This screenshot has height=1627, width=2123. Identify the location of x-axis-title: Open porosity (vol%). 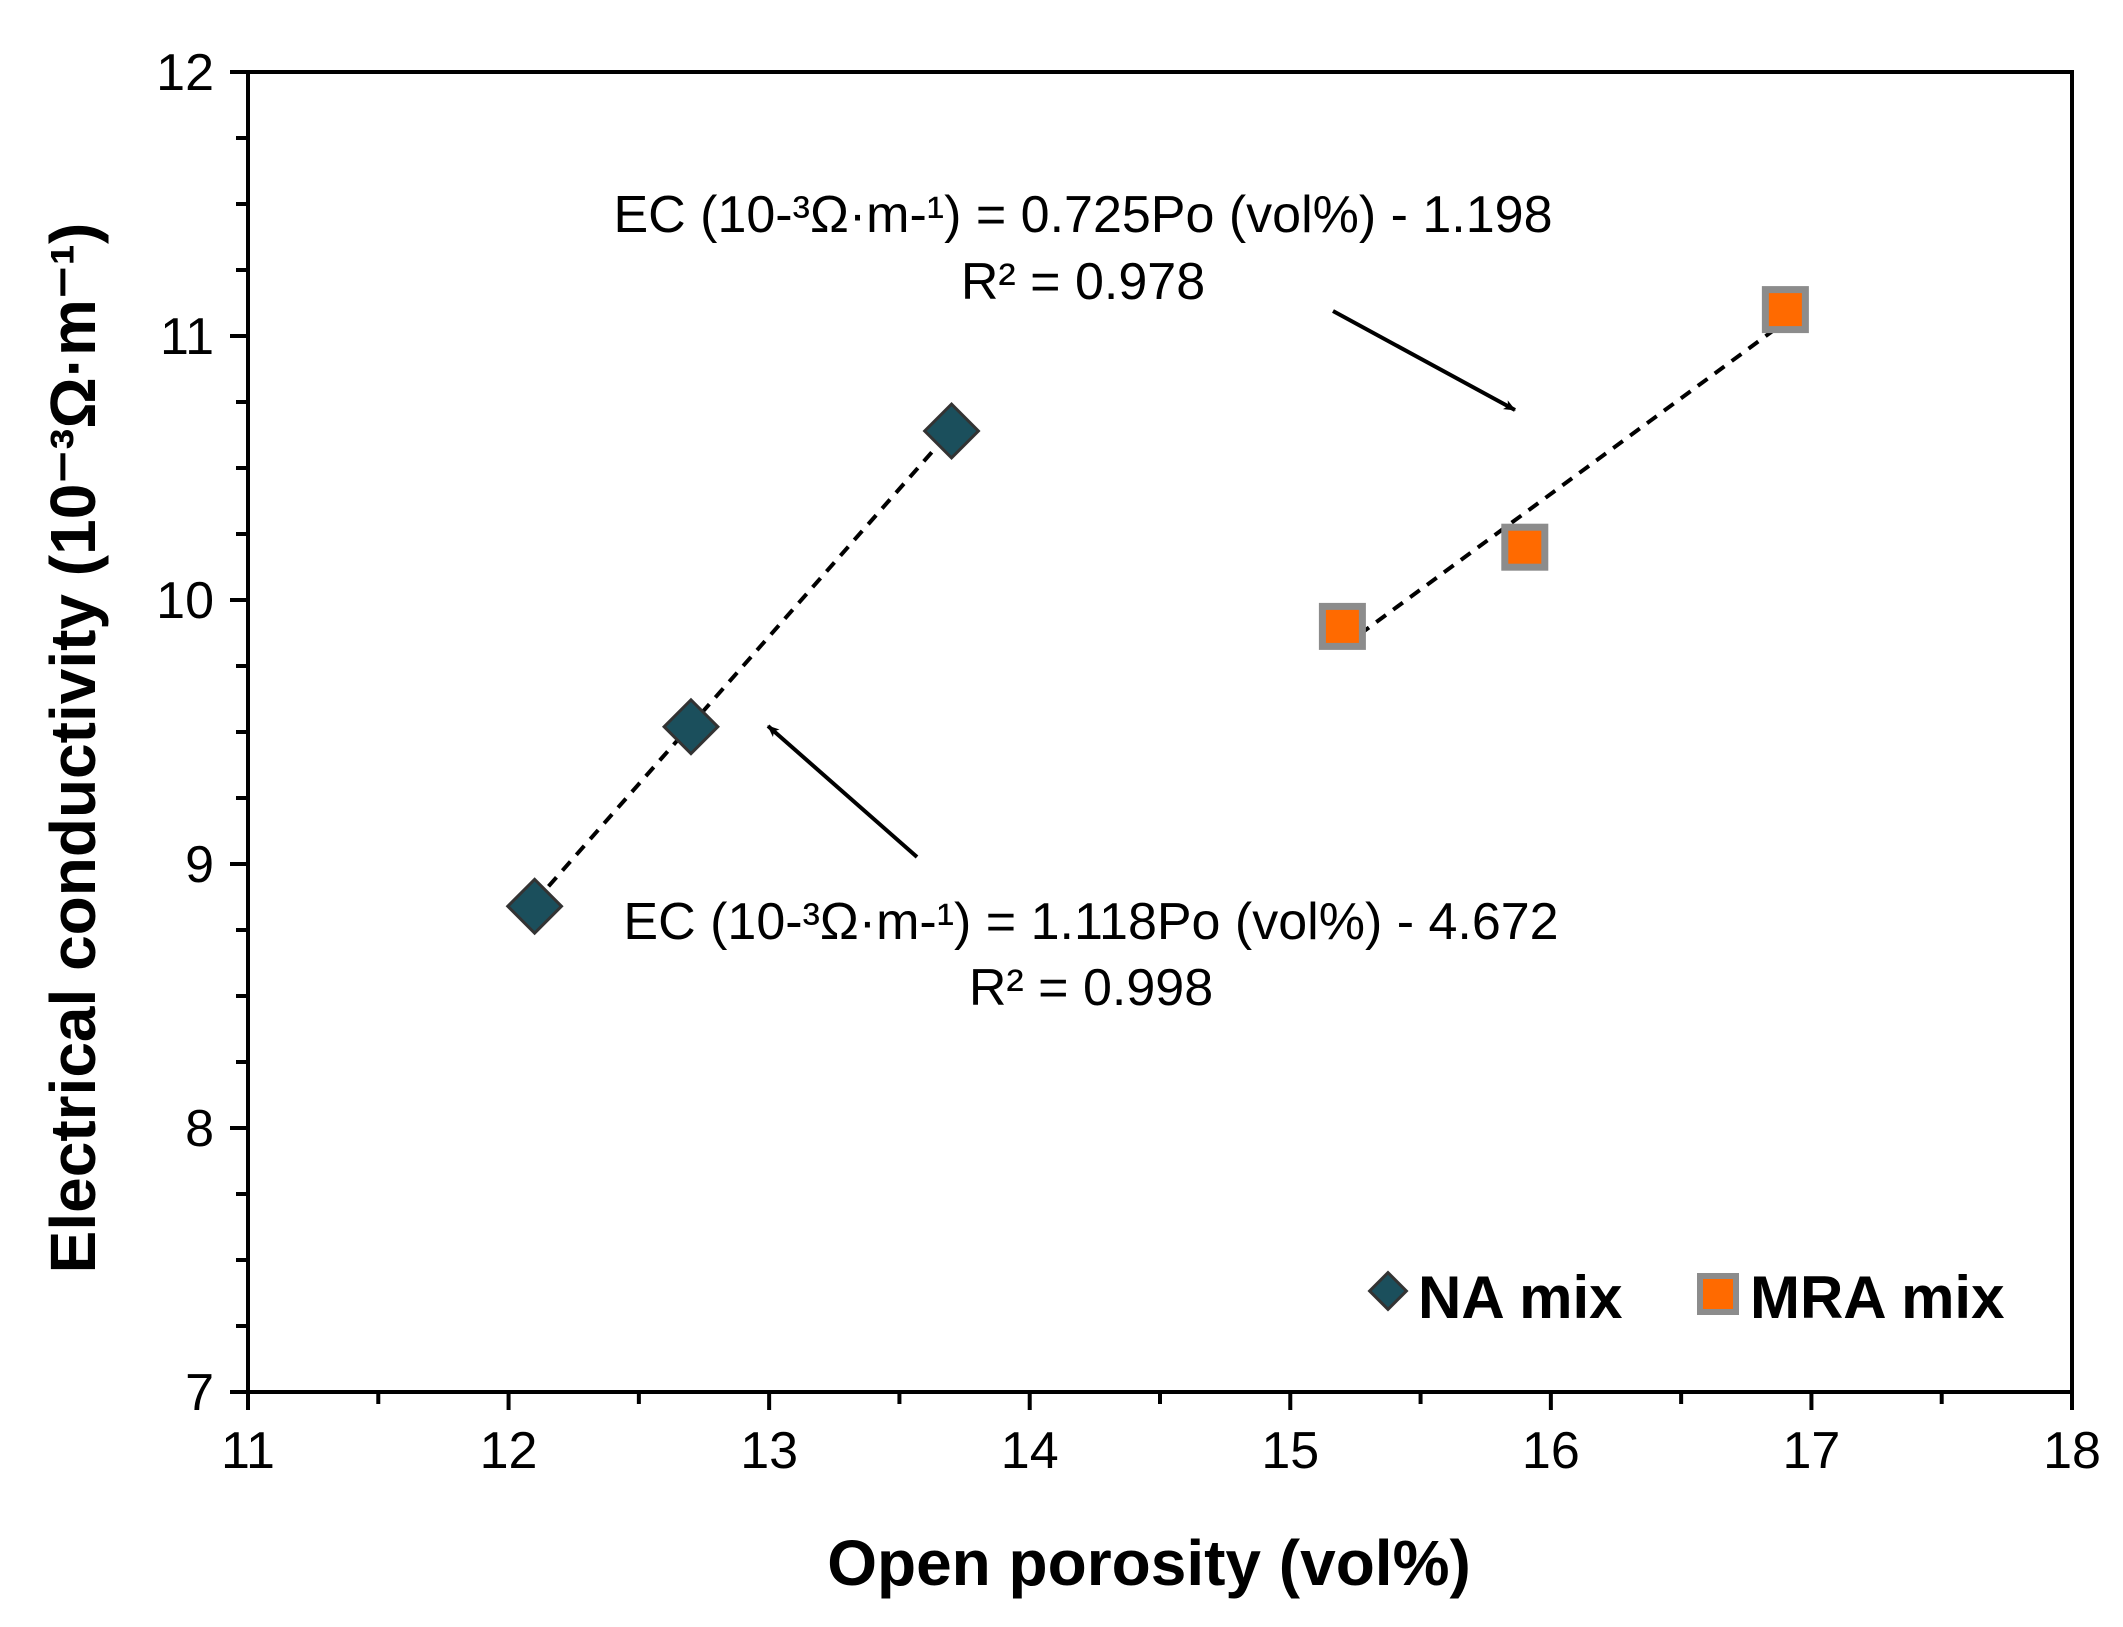
(1149, 1563).